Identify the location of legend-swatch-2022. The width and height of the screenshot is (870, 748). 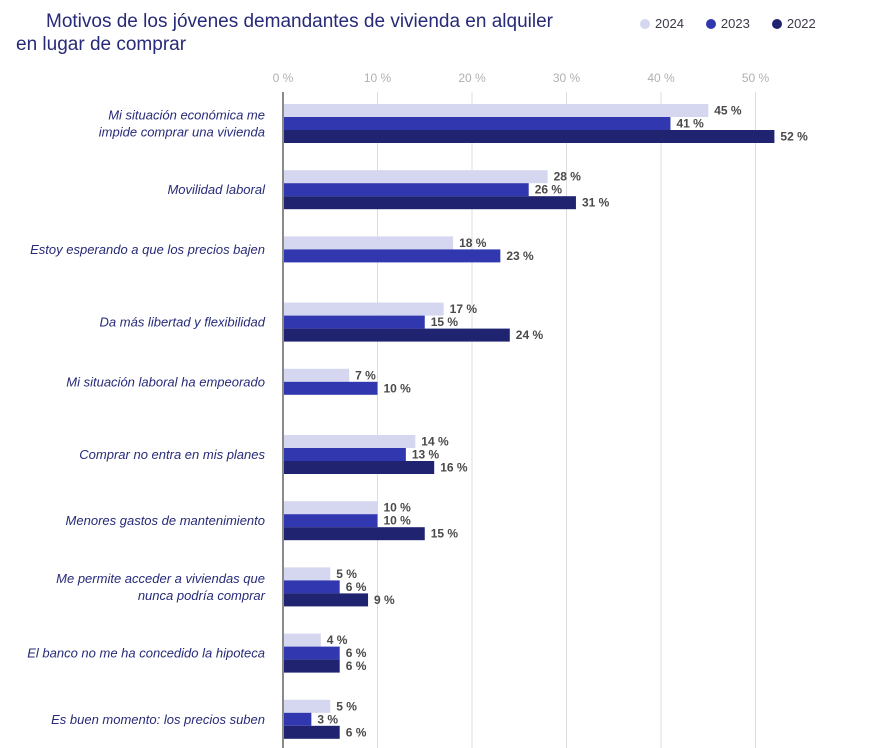
(776, 23).